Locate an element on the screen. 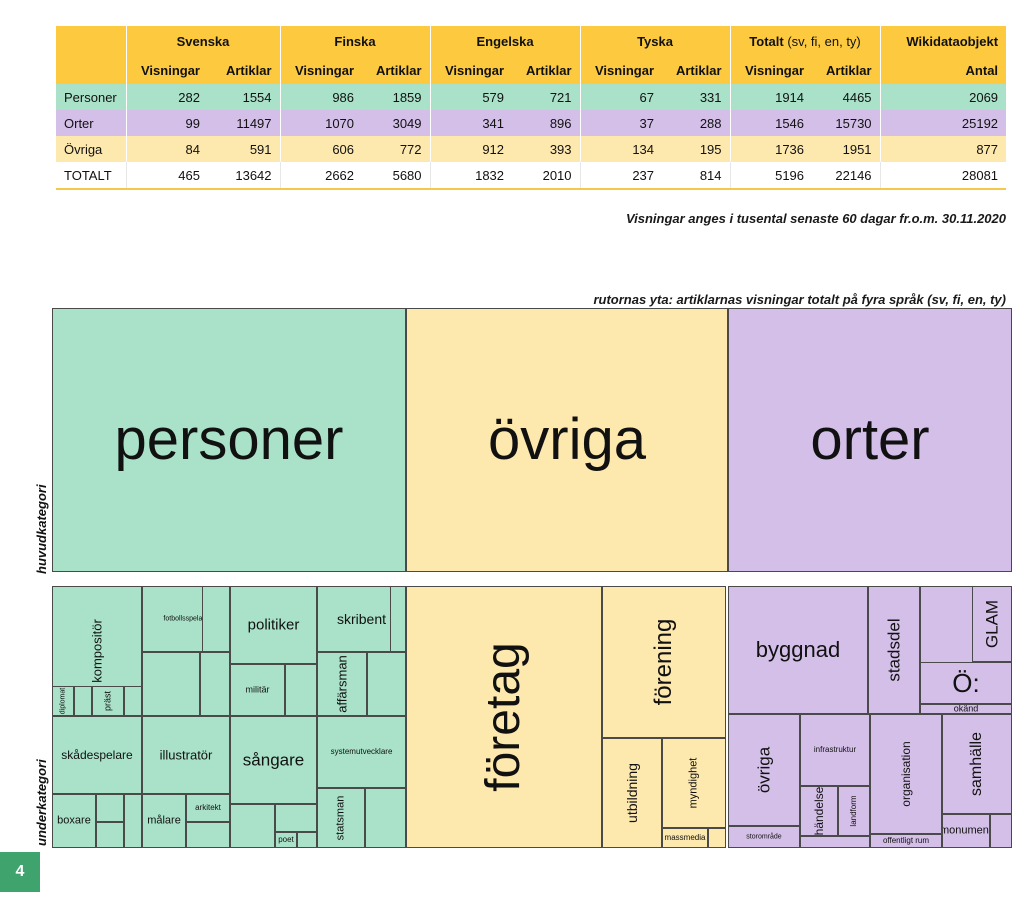  table-cell: 1070 is located at coordinates (321, 123).